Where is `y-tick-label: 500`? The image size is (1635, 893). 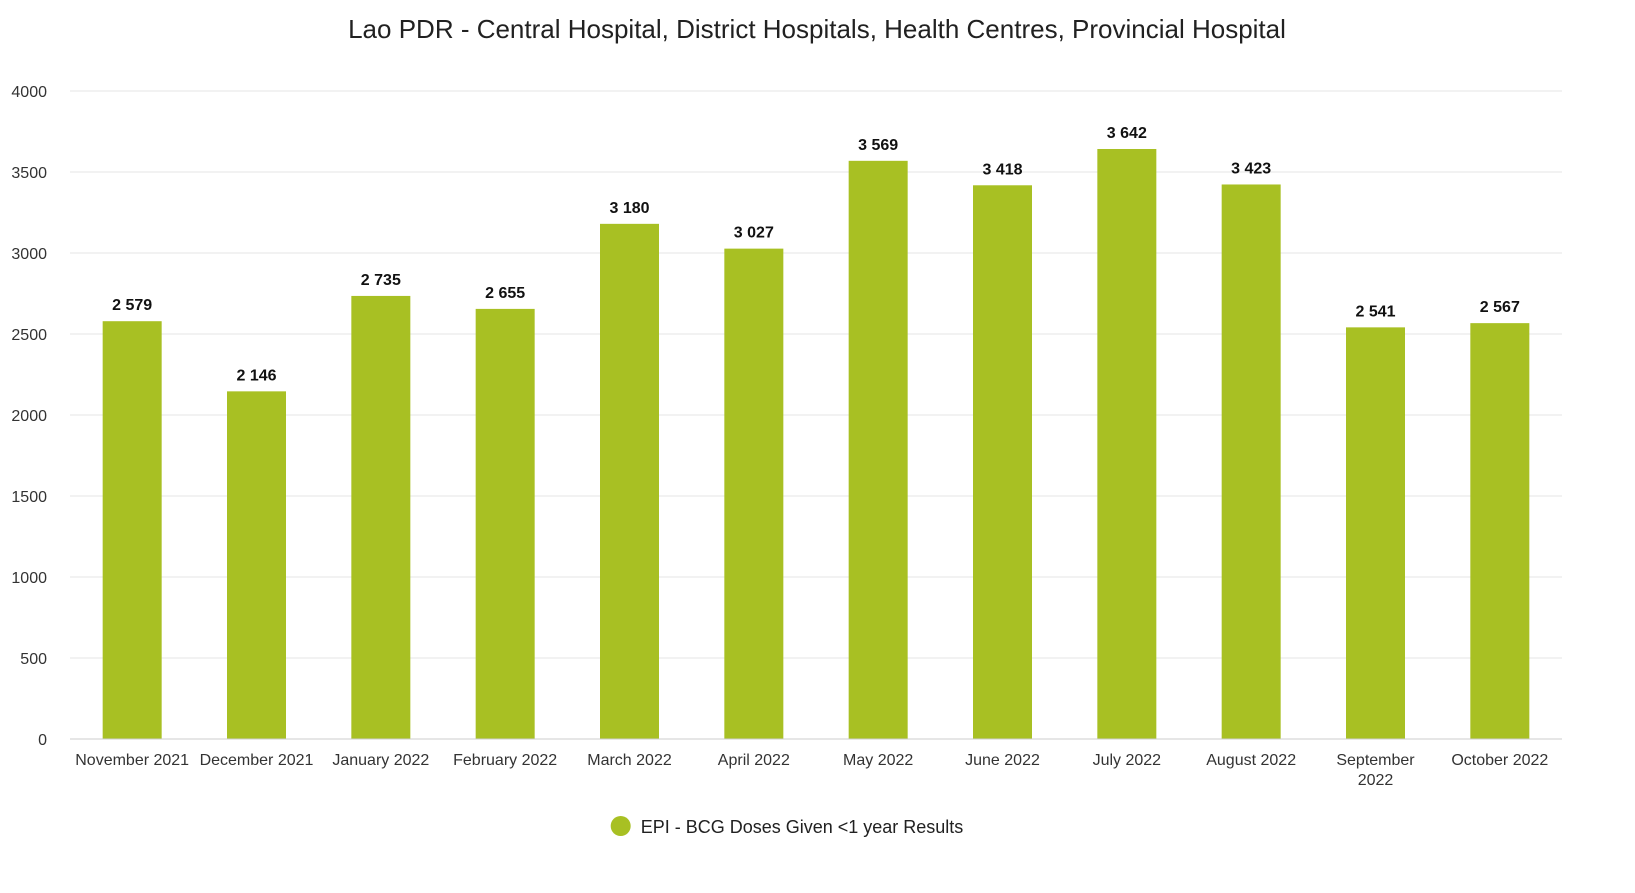 y-tick-label: 500 is located at coordinates (33, 659).